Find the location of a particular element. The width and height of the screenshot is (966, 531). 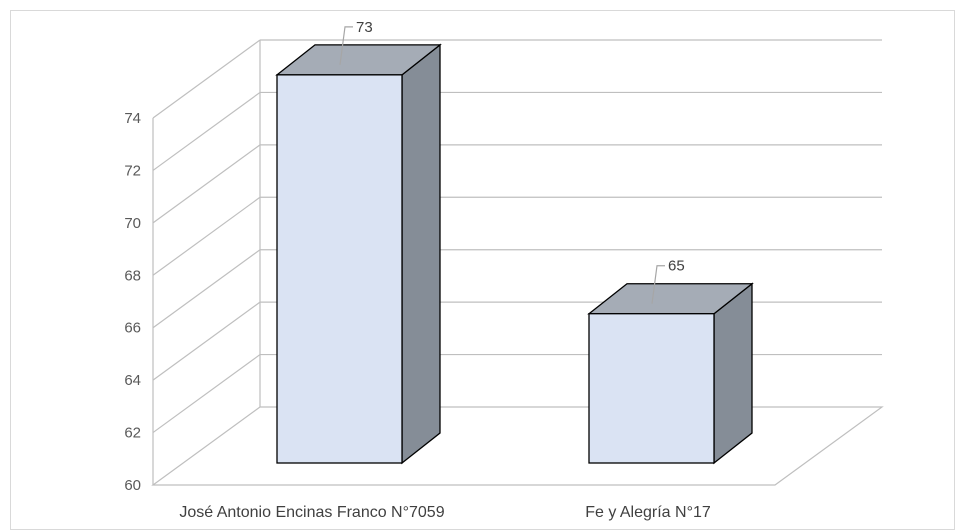

data-label: 73 is located at coordinates (364, 27).